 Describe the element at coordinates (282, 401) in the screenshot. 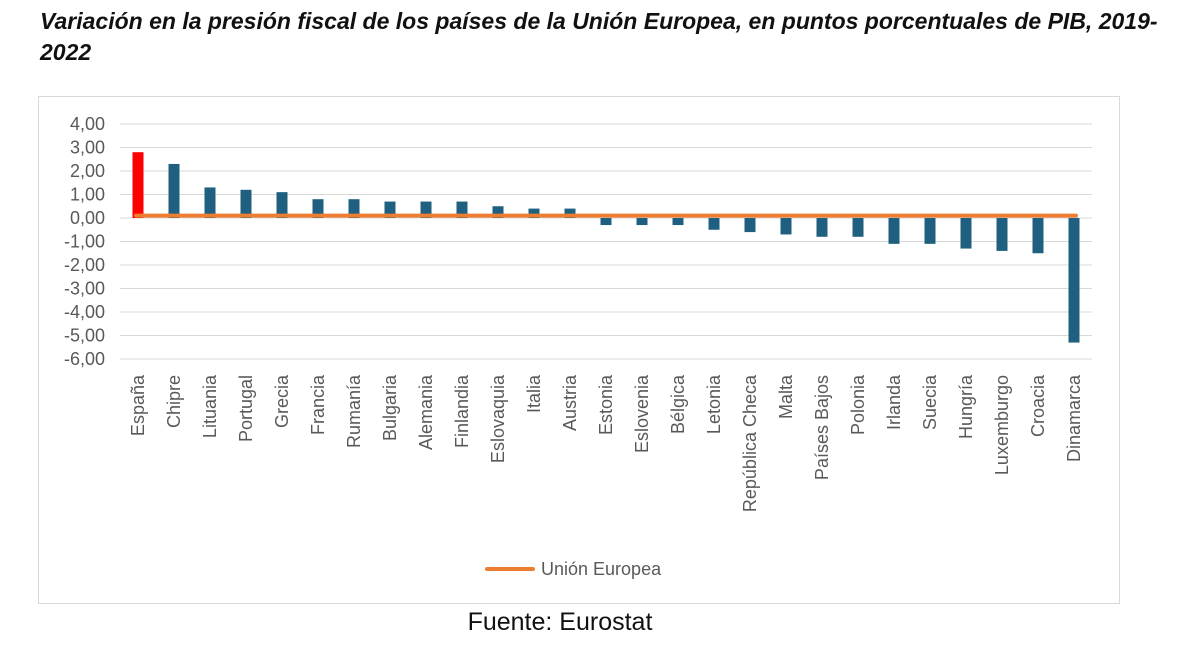

I see `x-tick-label: Grecia` at that location.